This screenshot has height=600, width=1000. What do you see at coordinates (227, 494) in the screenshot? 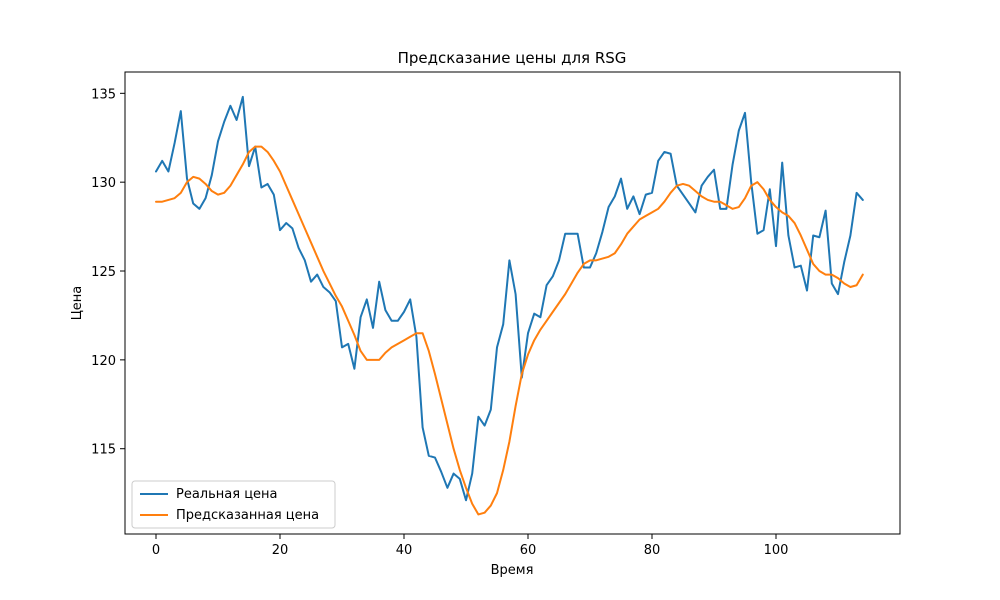
I see `legend-label-real: Реальная цена` at bounding box center [227, 494].